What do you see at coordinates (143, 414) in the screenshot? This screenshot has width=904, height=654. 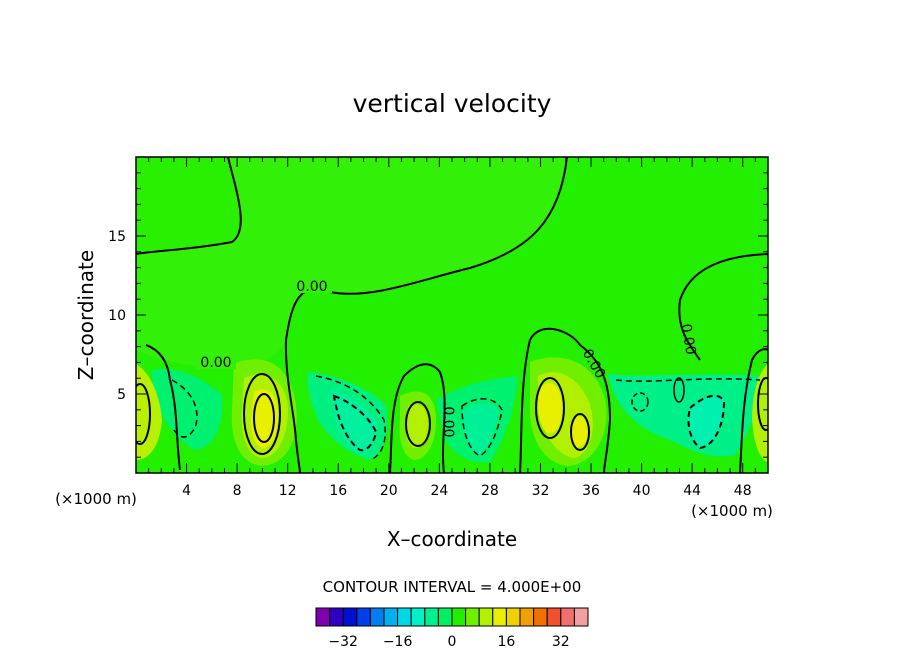 I see `updraft-contour-edge-left` at bounding box center [143, 414].